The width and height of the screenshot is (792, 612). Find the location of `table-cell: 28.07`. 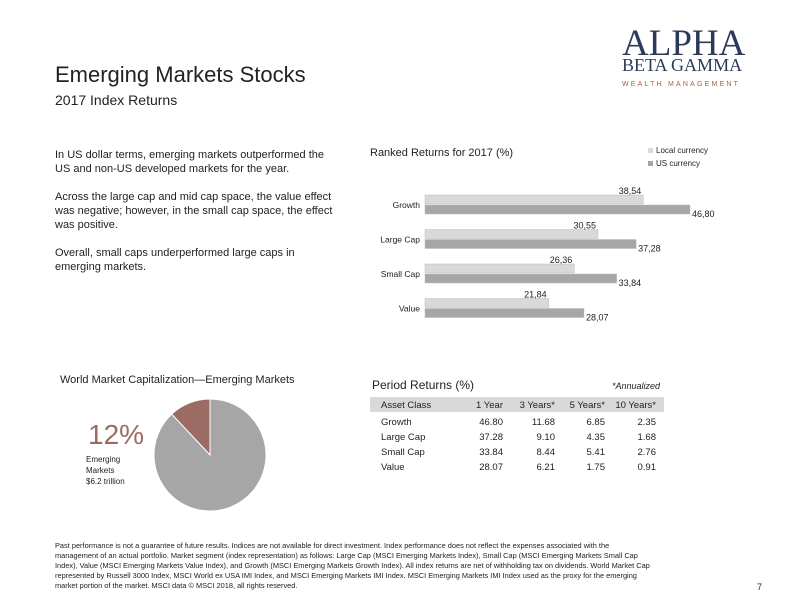

table-cell: 28.07 is located at coordinates (491, 467).